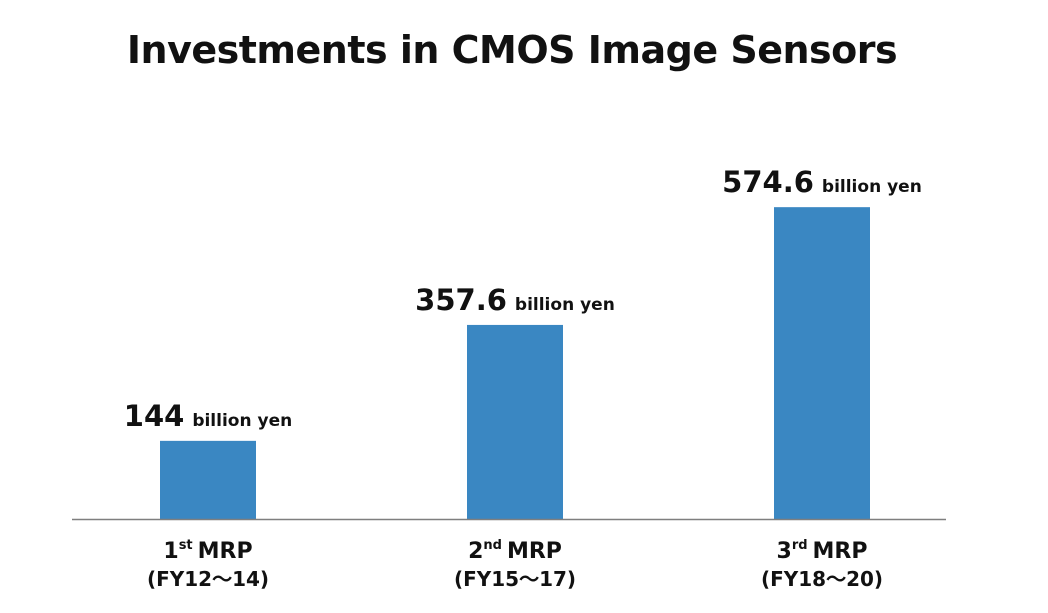 Image resolution: width=1048 pixels, height=613 pixels. I want to click on category-suffix: st, so click(186, 545).